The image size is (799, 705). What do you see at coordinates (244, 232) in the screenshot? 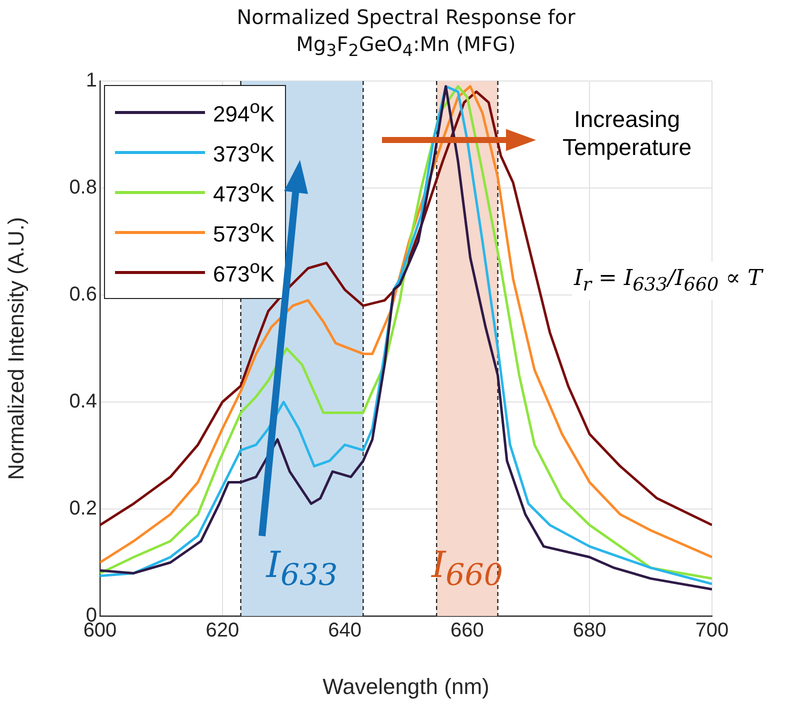
I see `legend-label: 573$^{o}$K` at bounding box center [244, 232].